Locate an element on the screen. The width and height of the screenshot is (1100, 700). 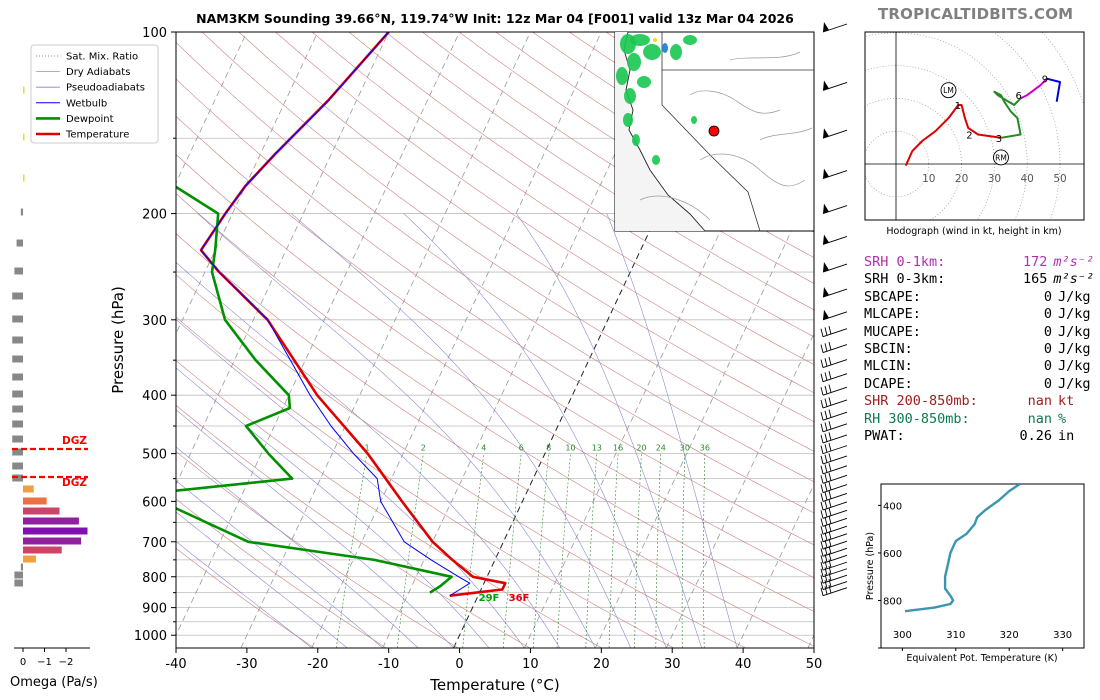
legend-label: Sat. Mix. Ratio is located at coordinates (102, 57).